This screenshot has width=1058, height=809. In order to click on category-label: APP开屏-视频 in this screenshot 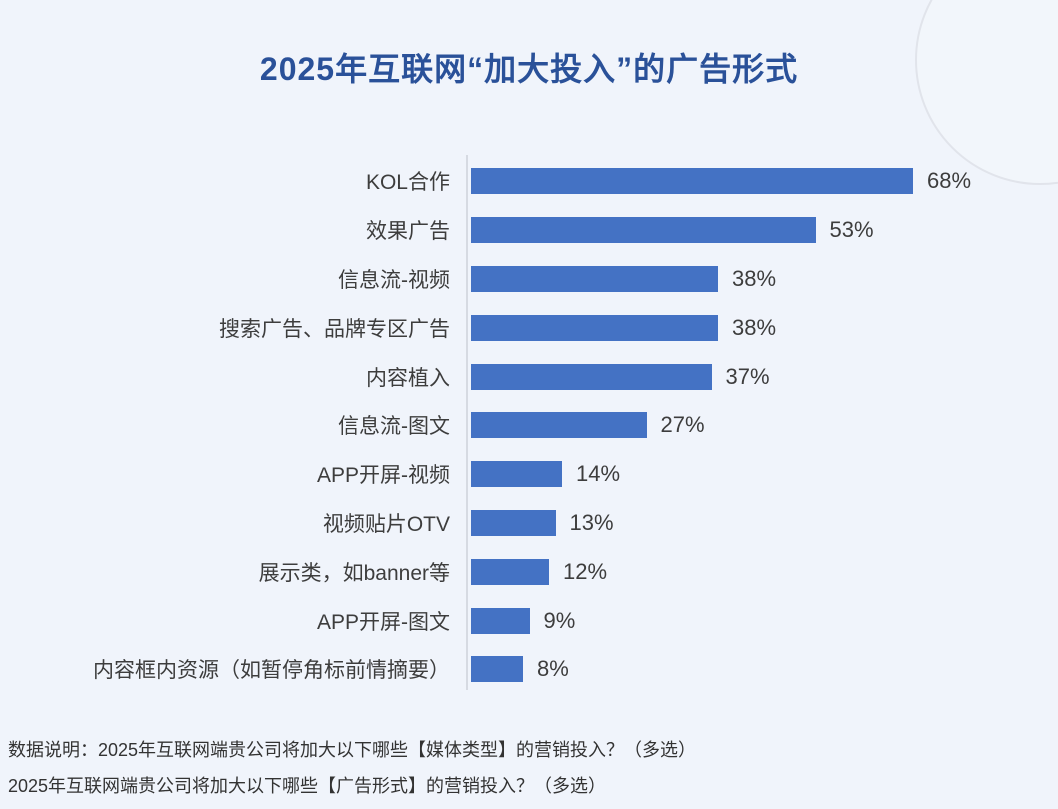, I will do `click(383, 476)`.